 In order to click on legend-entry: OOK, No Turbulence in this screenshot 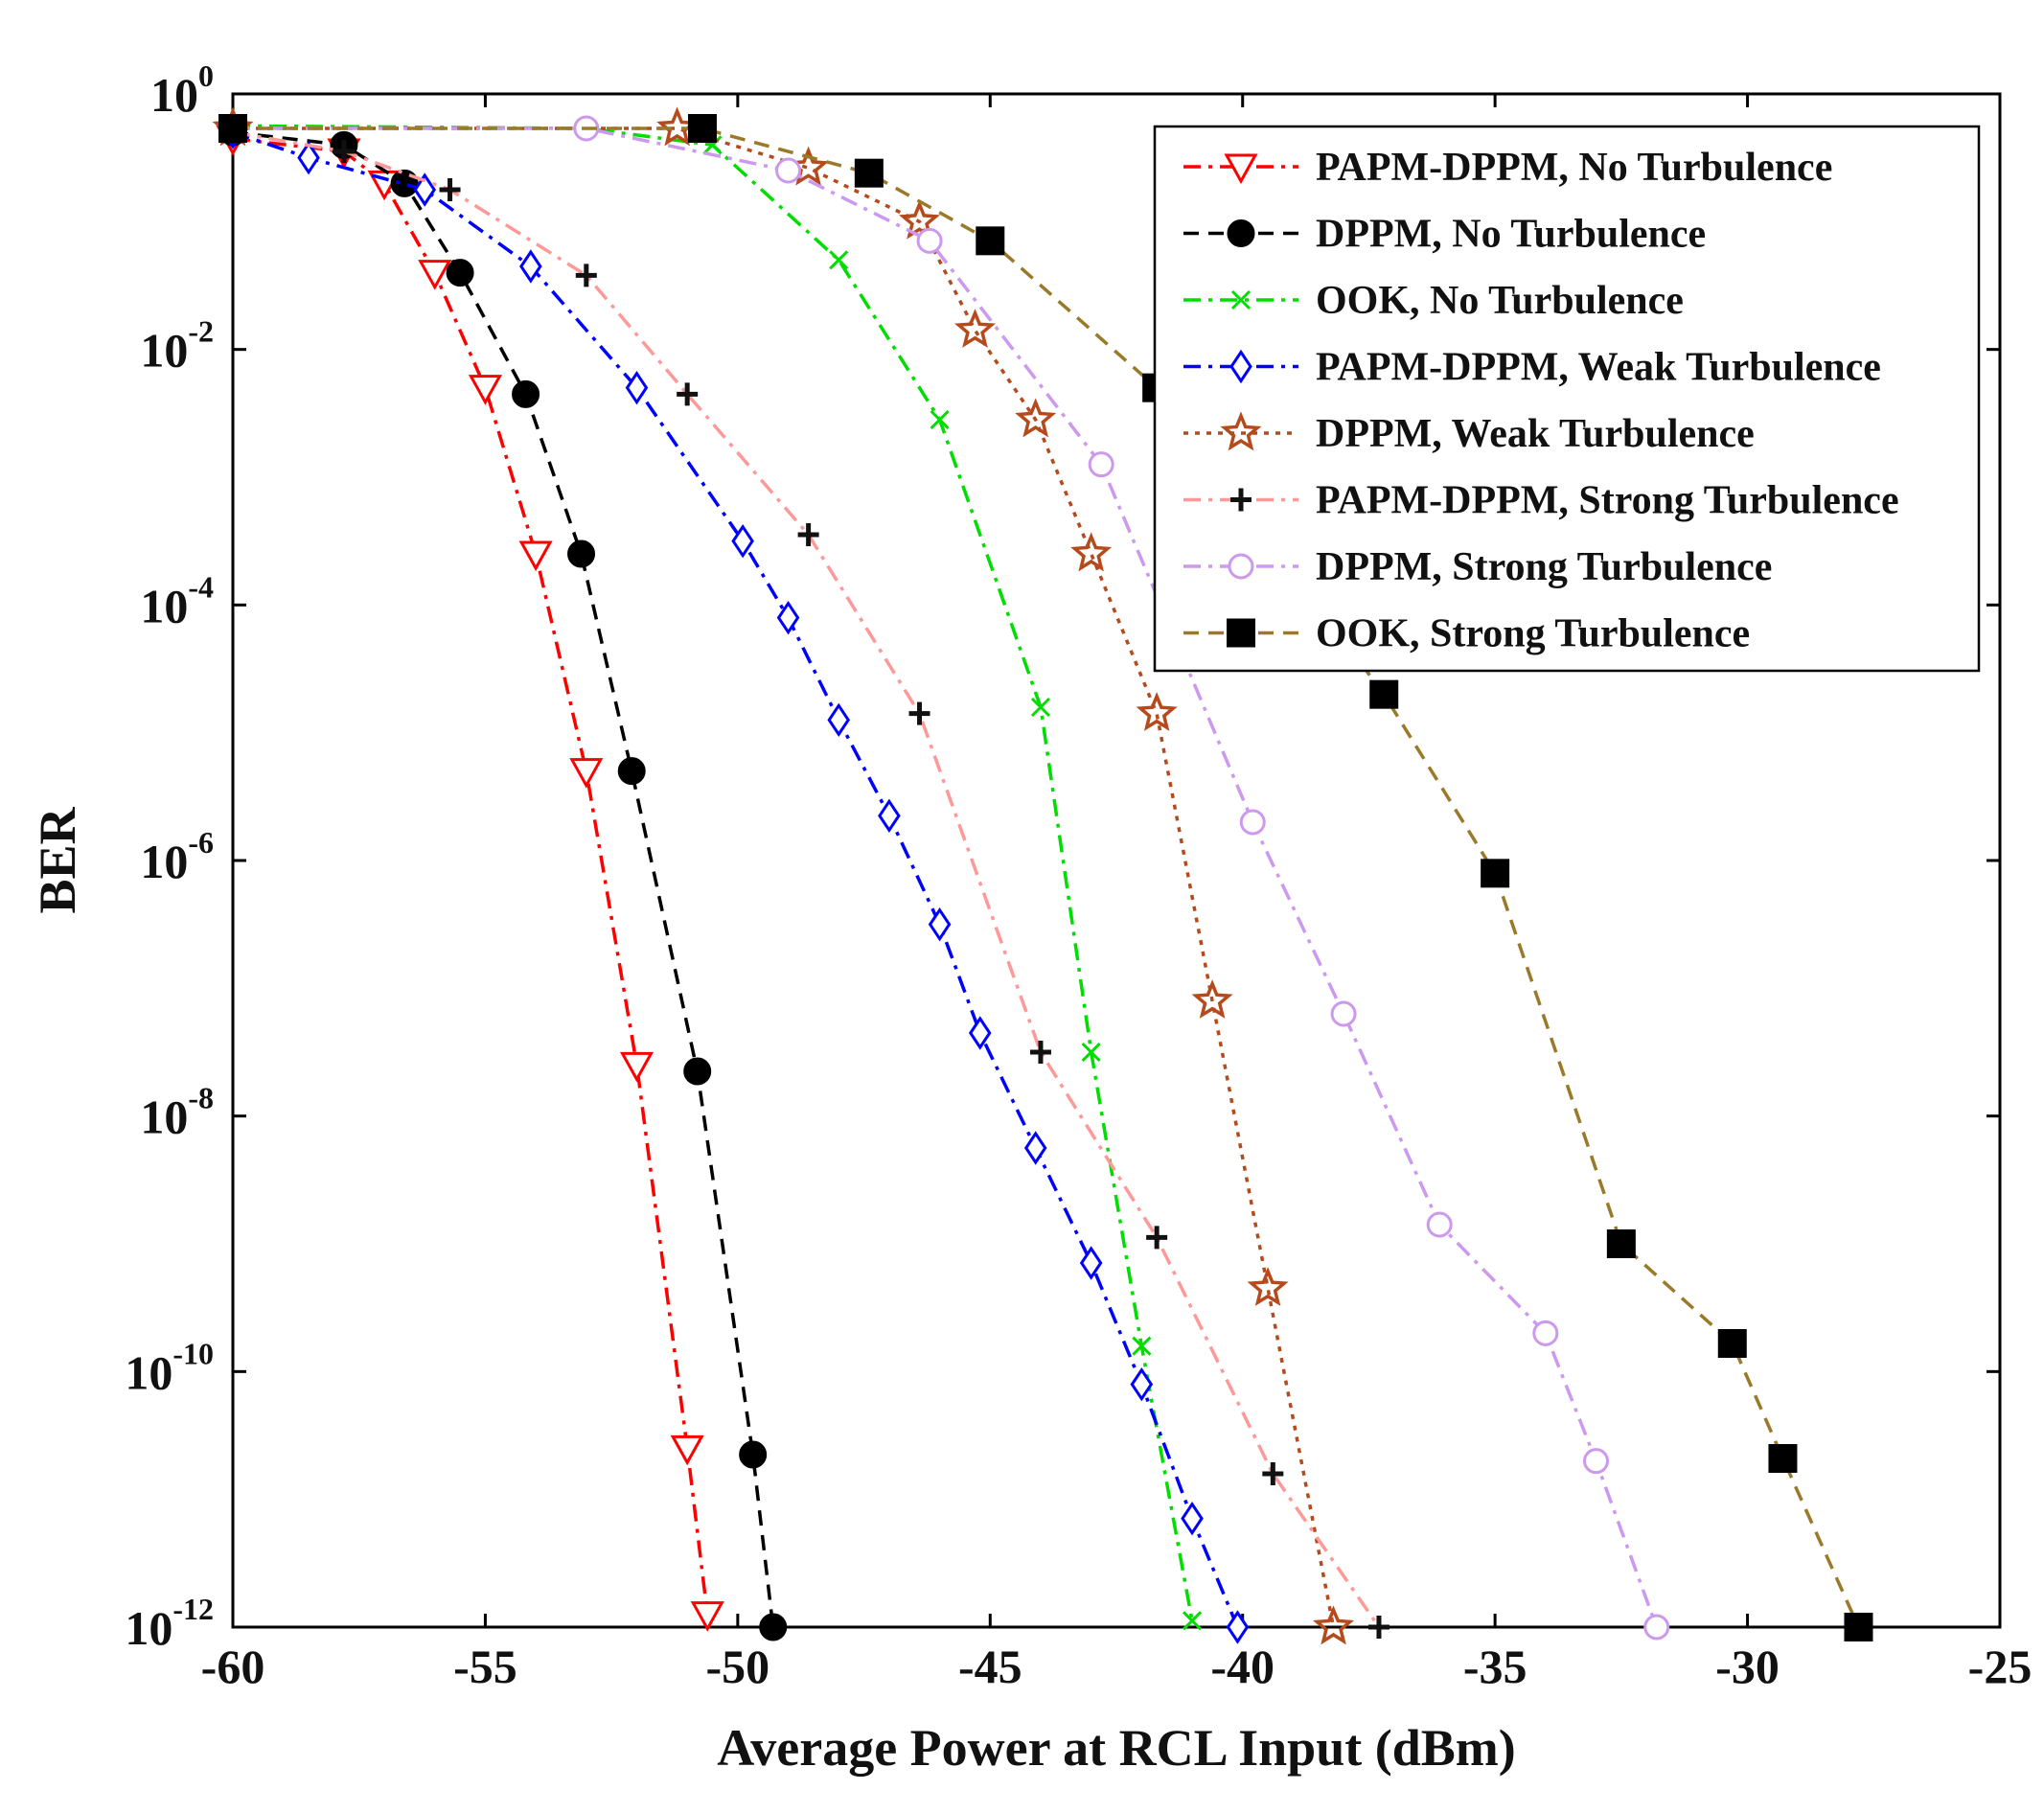, I will do `click(1433, 301)`.